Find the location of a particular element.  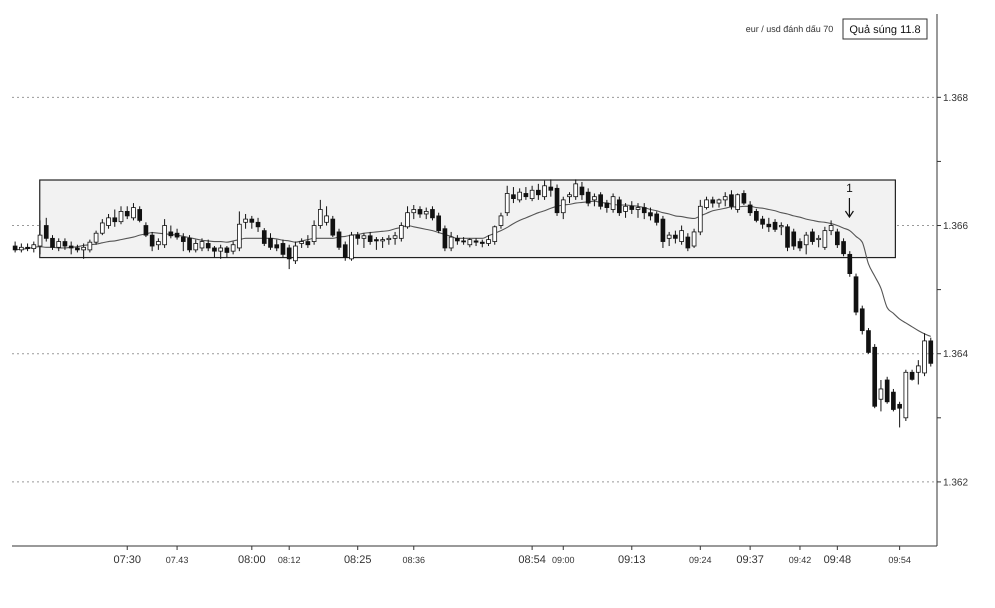

y-tick-label: 1.366 is located at coordinates (955, 226).